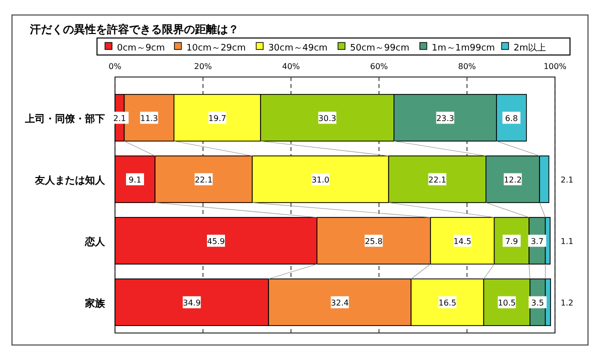  What do you see at coordinates (95, 242) in the screenshot?
I see `y-tick-label: 恋人` at bounding box center [95, 242].